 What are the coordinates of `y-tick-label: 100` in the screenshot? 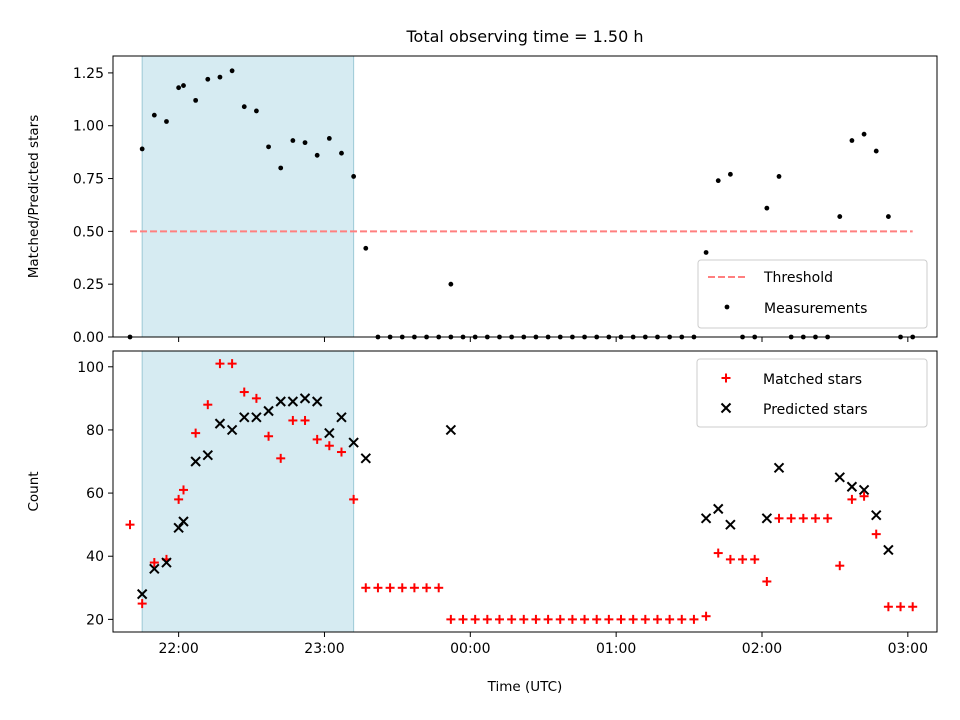 It's located at (90, 368).